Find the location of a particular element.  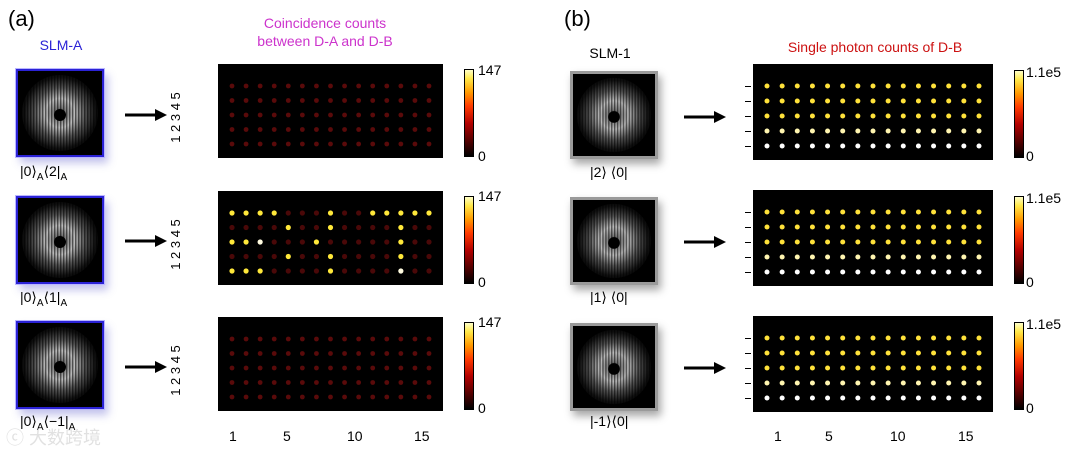

colorbar-max-a-row2: 147 is located at coordinates (490, 196).